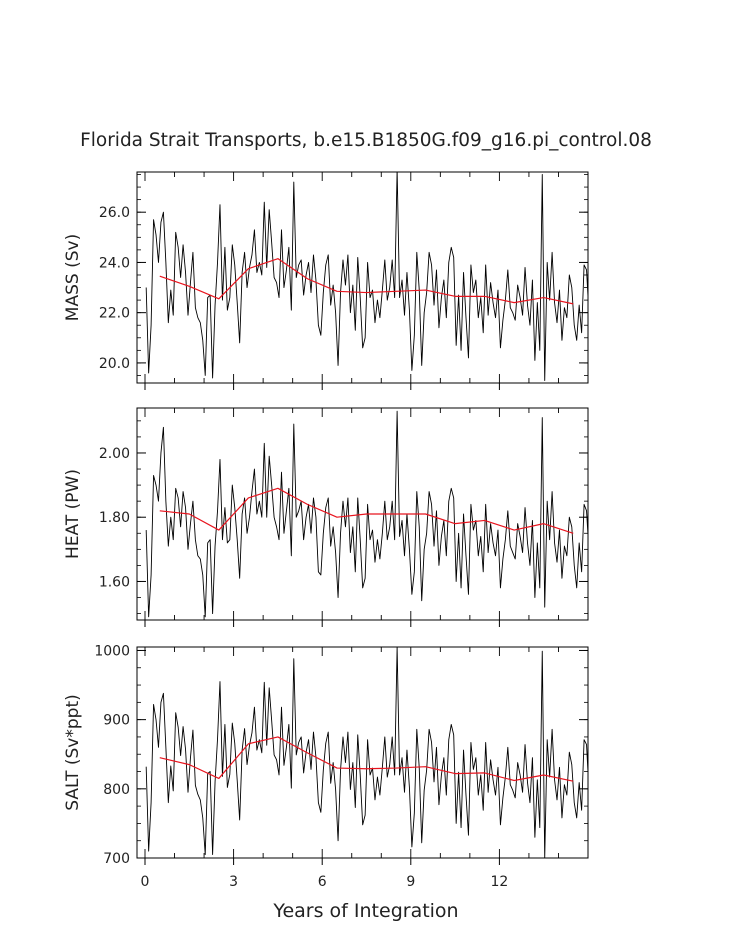 Image resolution: width=733 pixels, height=945 pixels. What do you see at coordinates (116, 790) in the screenshot?
I see `y-tick-label: 800` at bounding box center [116, 790].